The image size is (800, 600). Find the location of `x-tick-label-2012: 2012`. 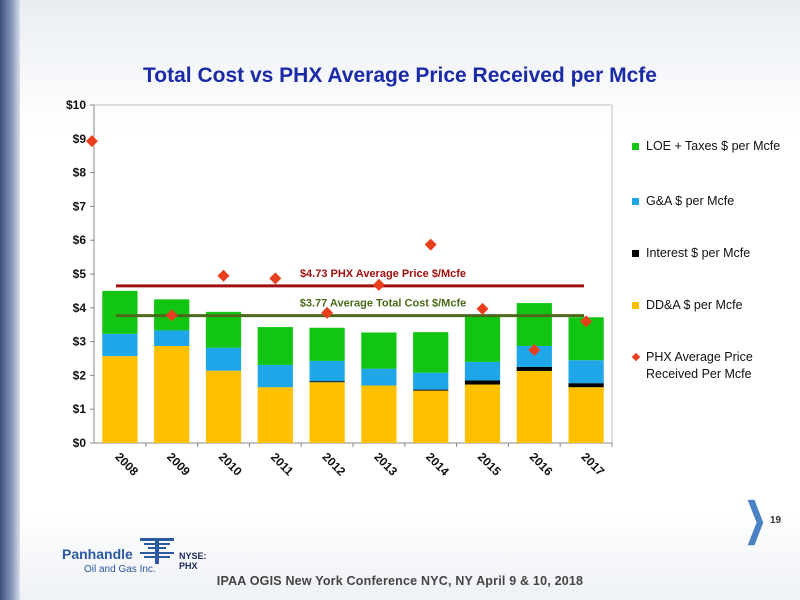

x-tick-label-2012: 2012 is located at coordinates (334, 464).